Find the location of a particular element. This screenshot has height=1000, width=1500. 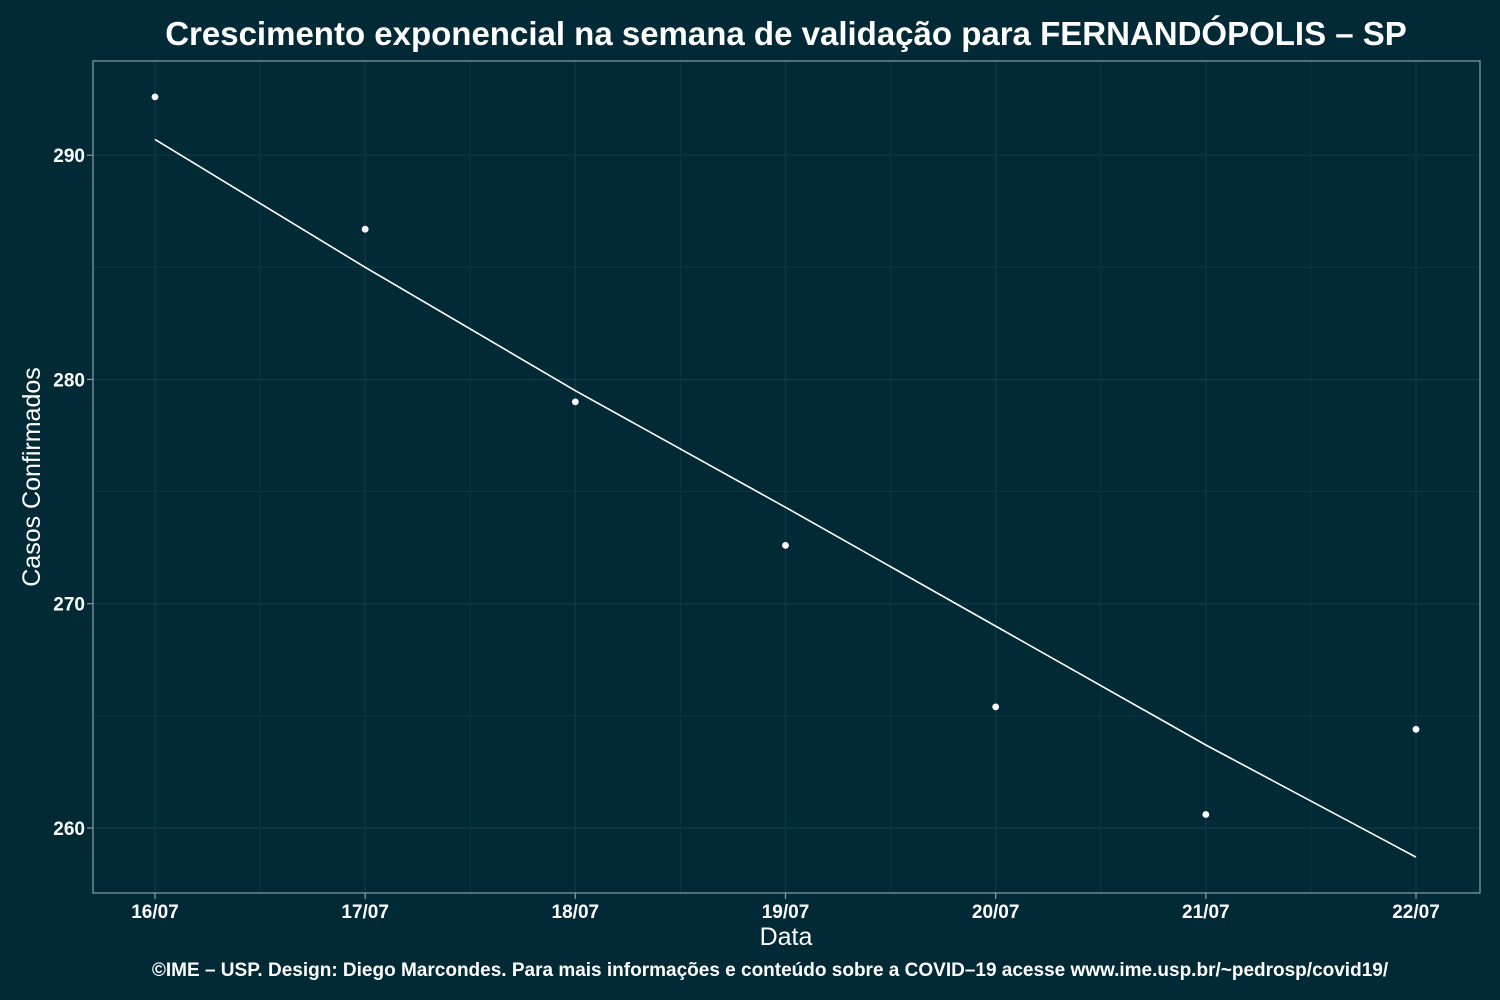

x-tick-label: 16/07 is located at coordinates (155, 912).